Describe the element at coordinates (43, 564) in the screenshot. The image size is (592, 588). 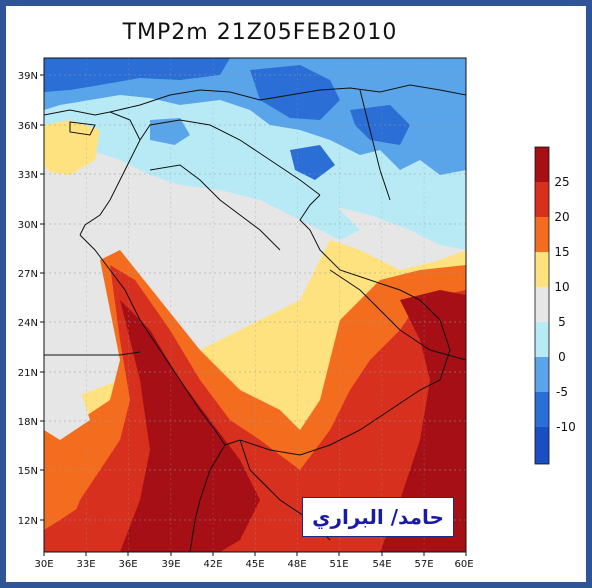
I see `lon-label: 30E` at that location.